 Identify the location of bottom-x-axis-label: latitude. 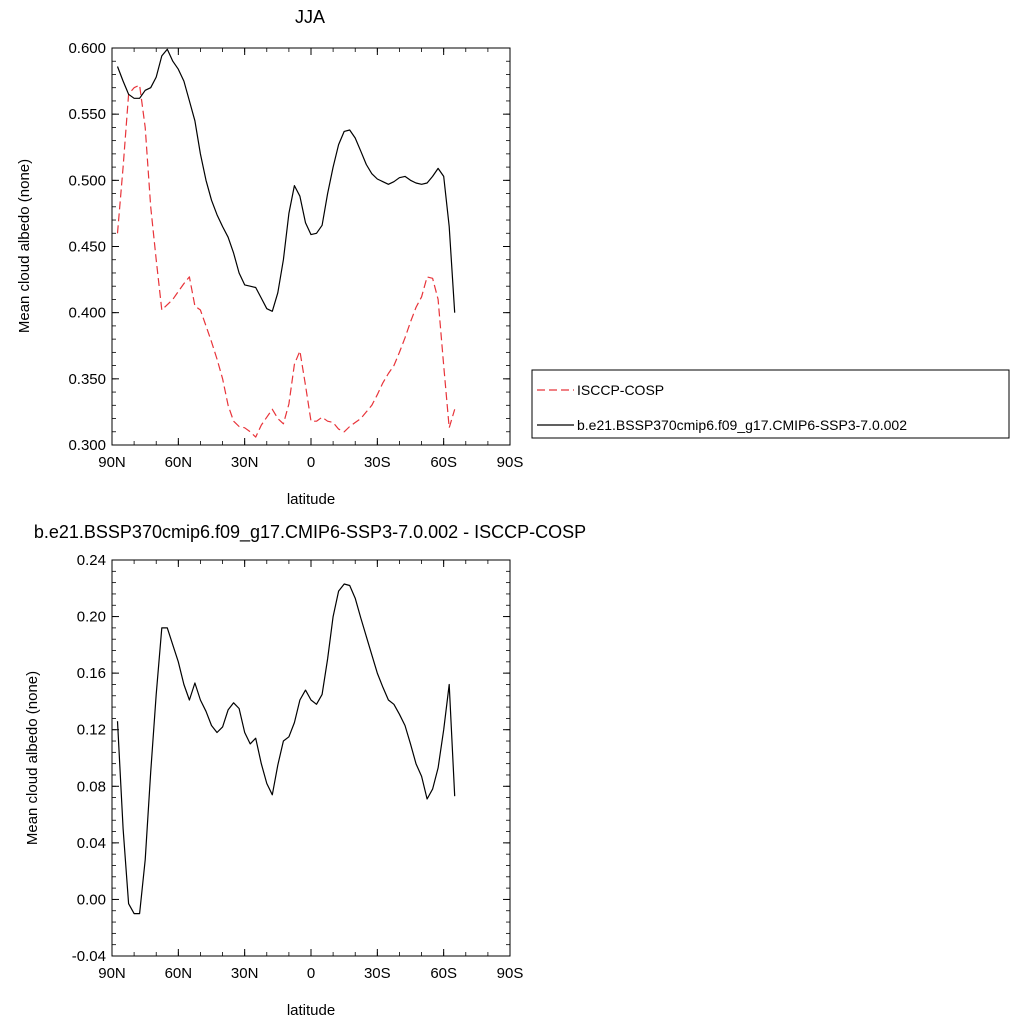
(311, 1010).